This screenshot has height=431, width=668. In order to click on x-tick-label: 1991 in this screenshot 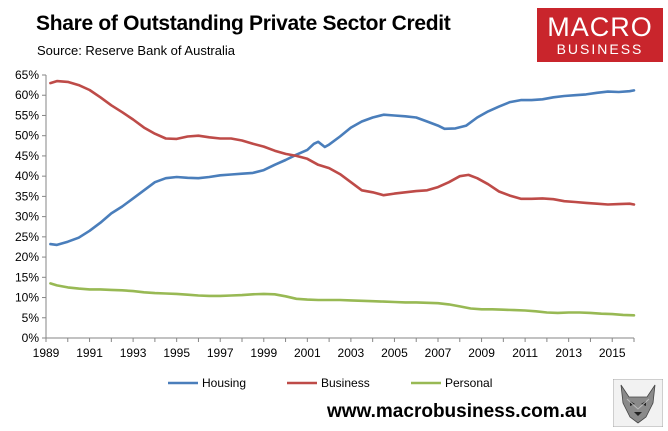, I will do `click(89, 353)`.